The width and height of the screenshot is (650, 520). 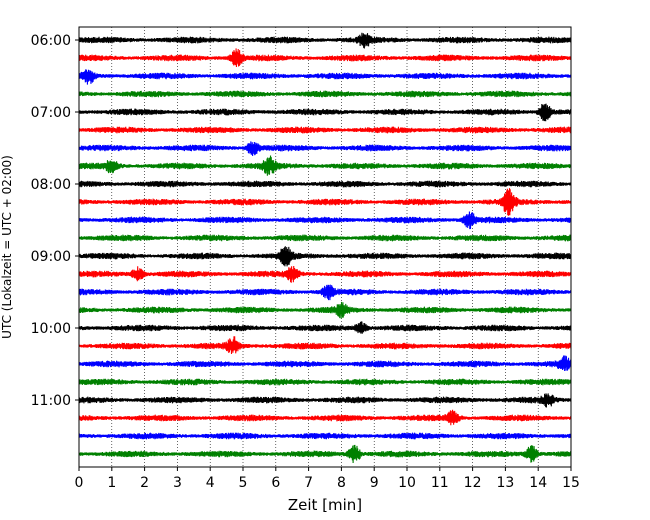 I want to click on x-tick-label: 13, so click(x=505, y=483).